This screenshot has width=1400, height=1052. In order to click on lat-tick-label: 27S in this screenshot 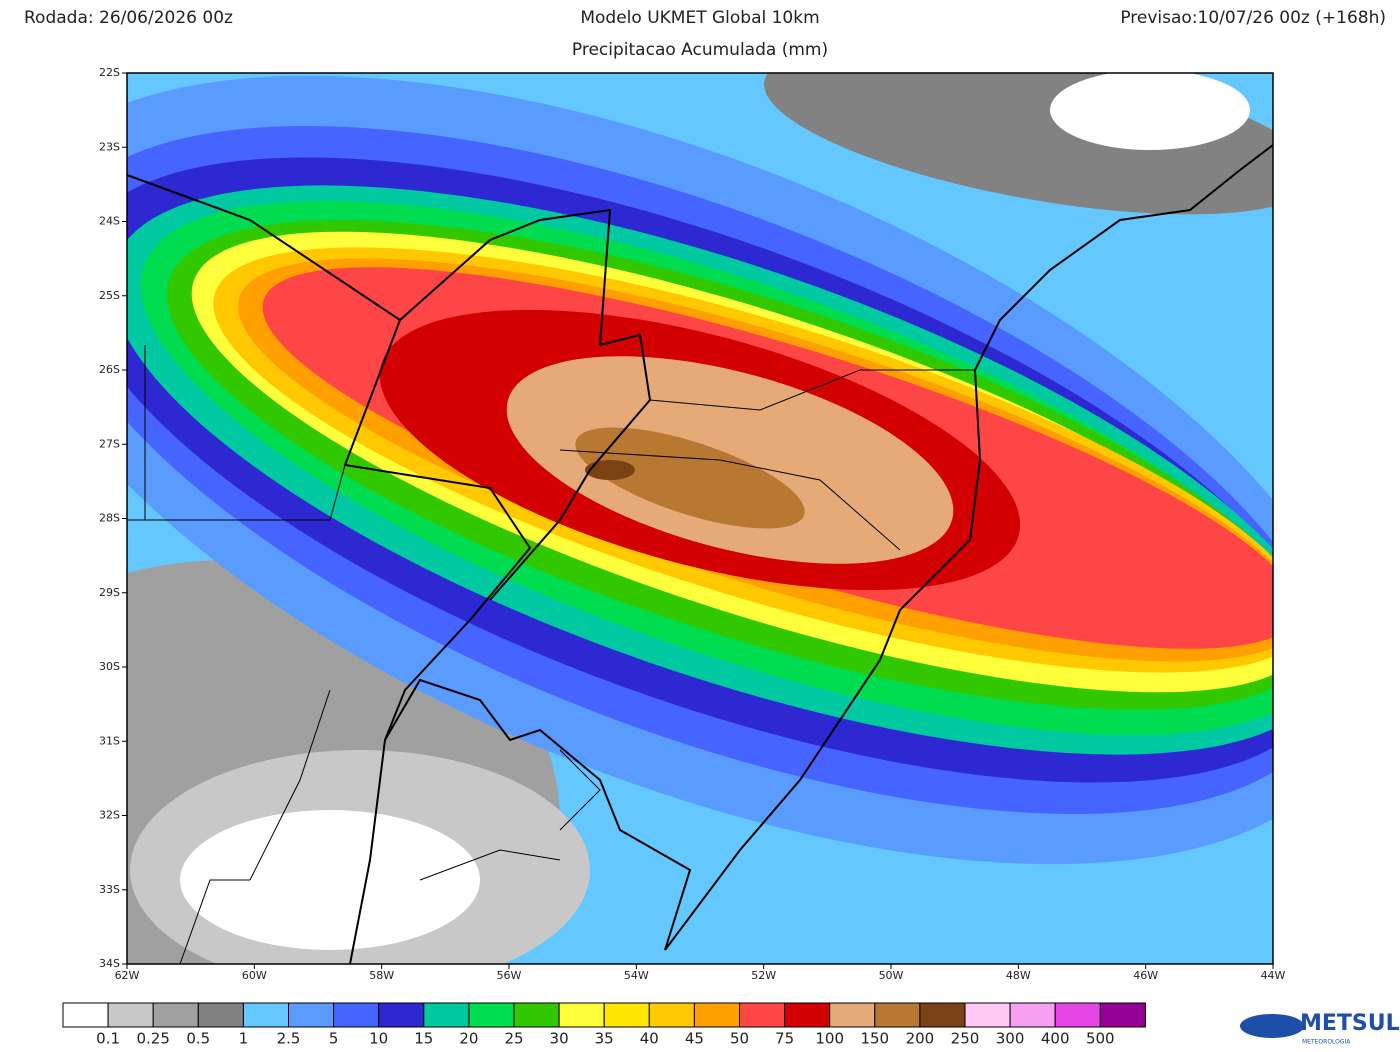, I will do `click(109, 443)`.